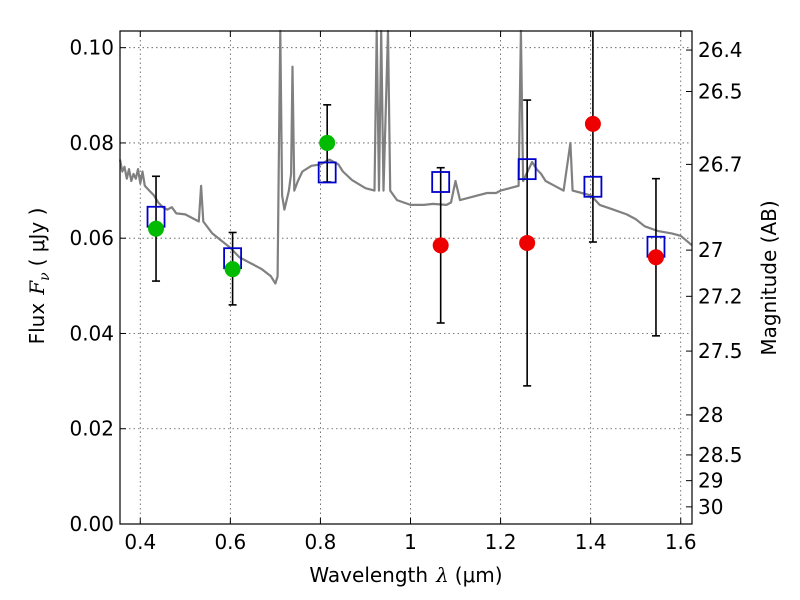 Image resolution: width=800 pixels, height=600 pixels. I want to click on x-tick-label: 0.8, so click(321, 542).